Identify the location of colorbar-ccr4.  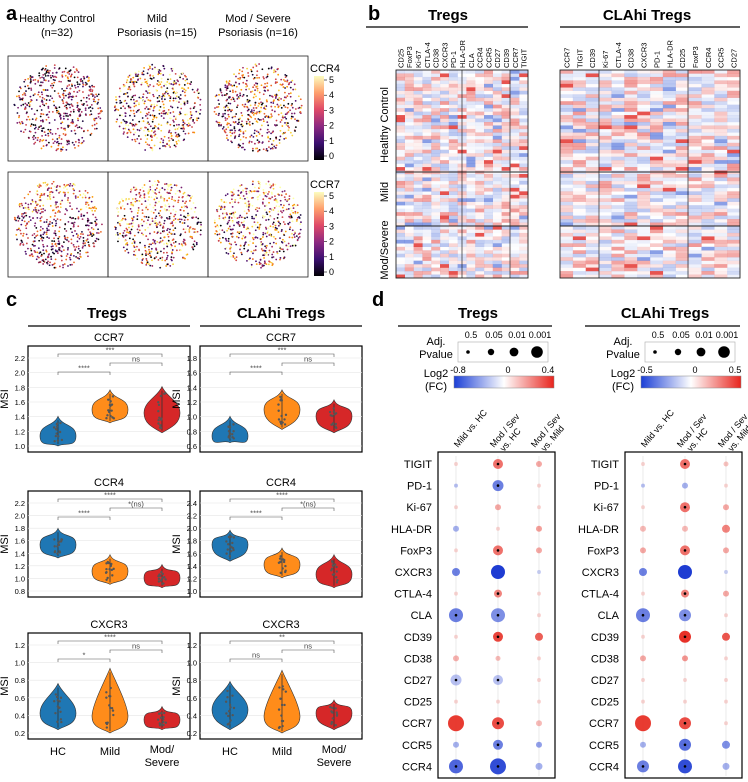
(319, 118).